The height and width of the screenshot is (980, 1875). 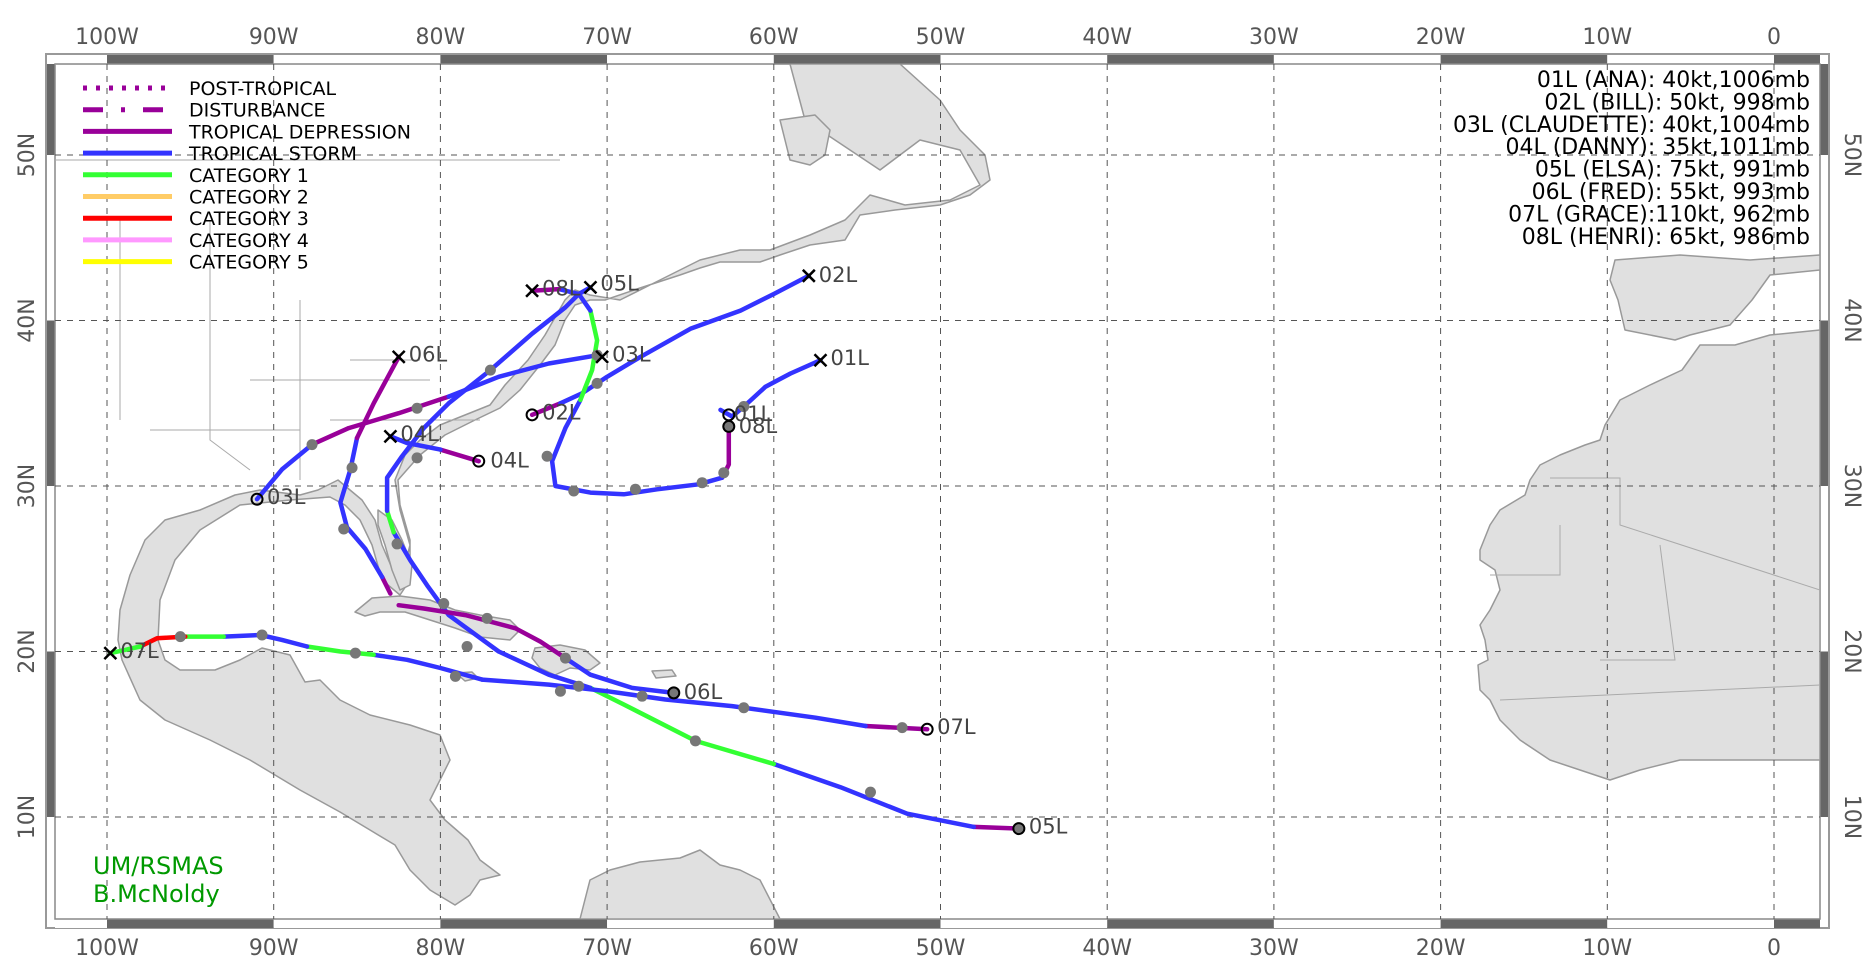 What do you see at coordinates (619, 283) in the screenshot?
I see `storm-label-end: 05L` at bounding box center [619, 283].